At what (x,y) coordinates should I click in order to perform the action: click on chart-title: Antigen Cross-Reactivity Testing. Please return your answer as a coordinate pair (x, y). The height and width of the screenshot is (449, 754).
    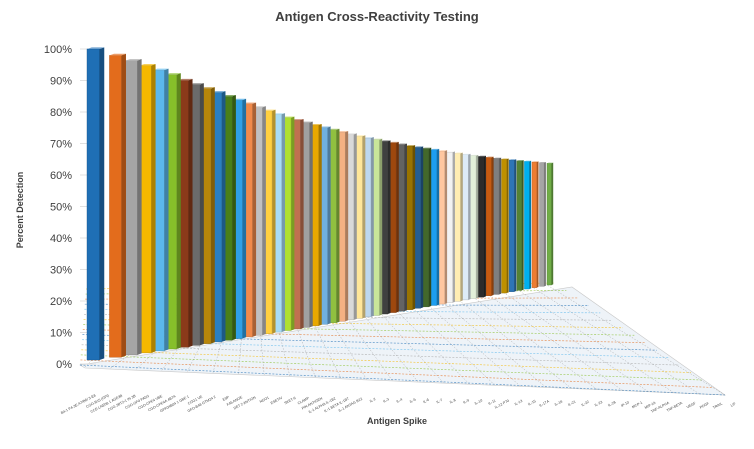
    Looking at the image, I should click on (377, 16).